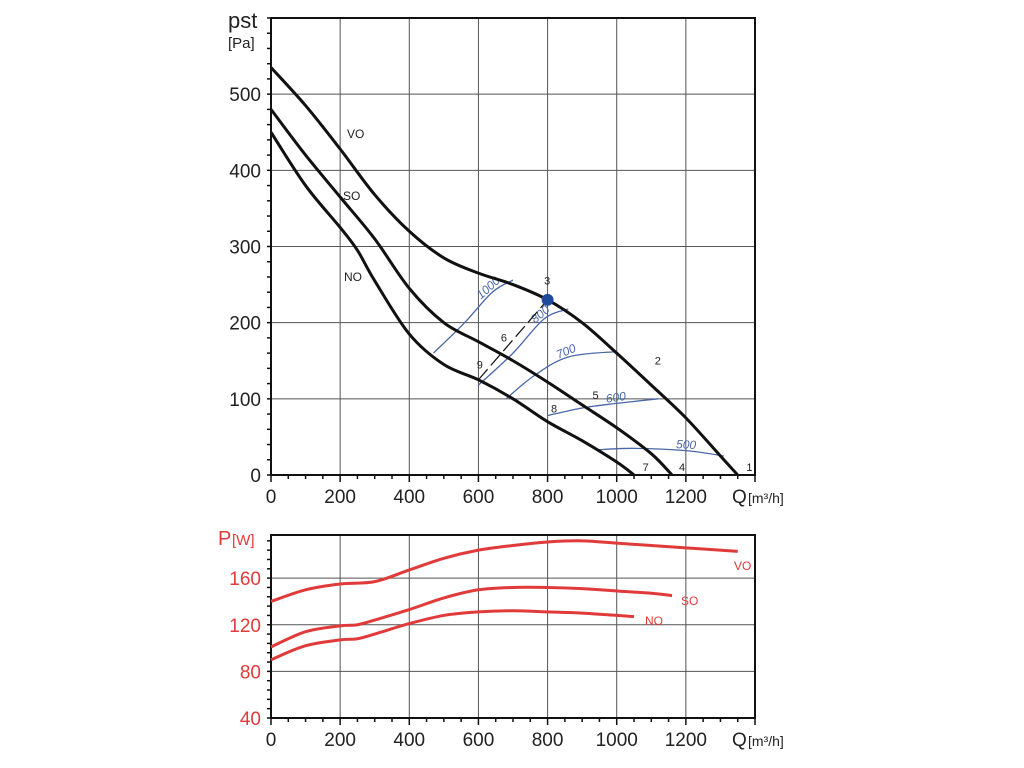 Image resolution: width=1024 pixels, height=768 pixels. I want to click on y-tick-label: 80, so click(250, 672).